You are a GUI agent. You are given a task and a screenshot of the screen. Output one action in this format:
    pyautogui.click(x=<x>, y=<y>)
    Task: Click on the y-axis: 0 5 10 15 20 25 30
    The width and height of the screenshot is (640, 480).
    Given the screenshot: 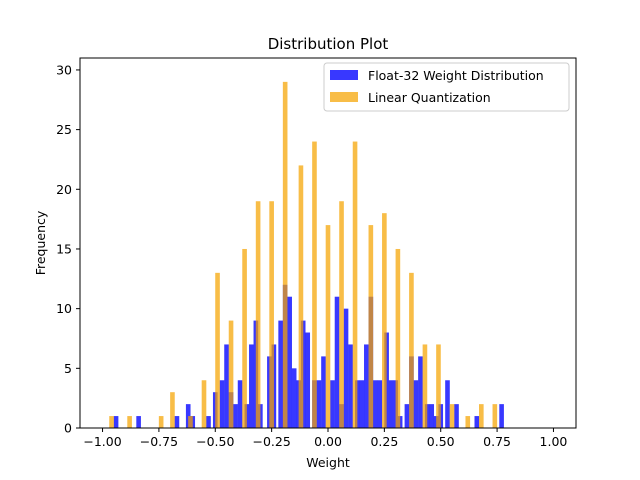 What is the action you would take?
    pyautogui.click(x=68, y=249)
    